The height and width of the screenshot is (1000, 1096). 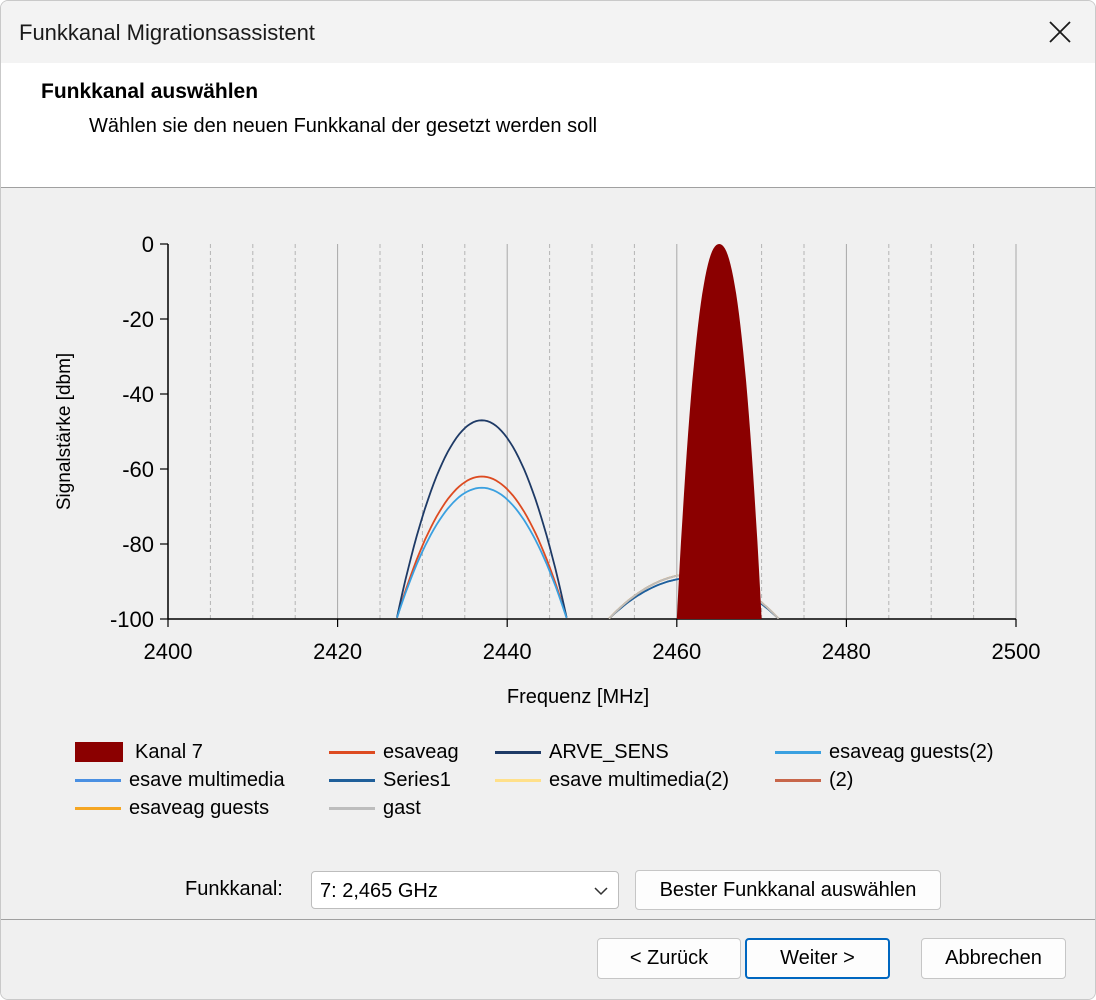 What do you see at coordinates (148, 244) in the screenshot?
I see `y-tick-label: 0` at bounding box center [148, 244].